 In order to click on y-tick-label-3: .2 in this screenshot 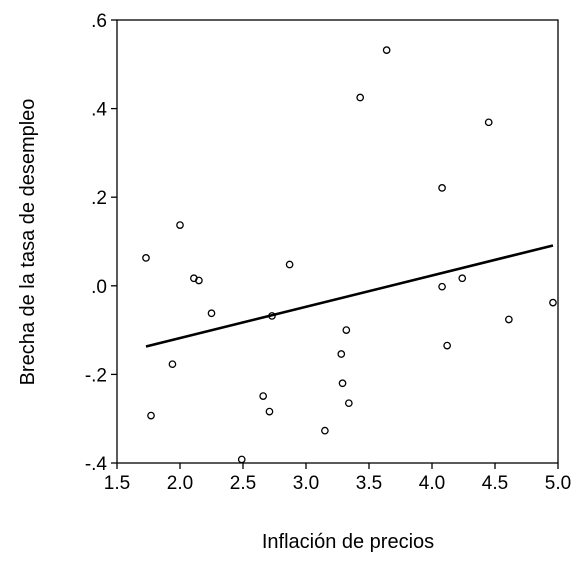, I will do `click(99, 198)`.